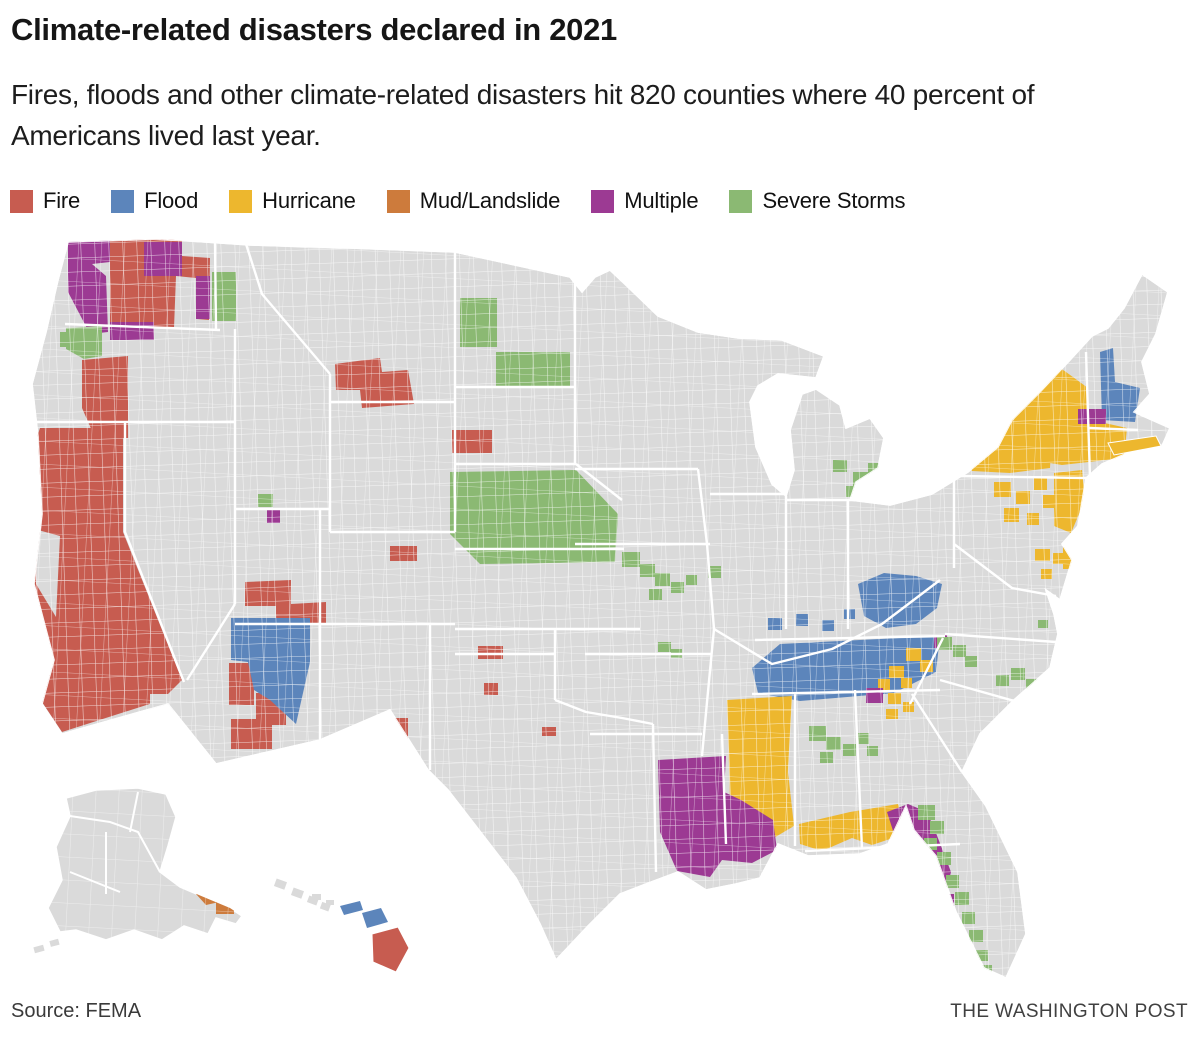 This screenshot has width=1200, height=1045. I want to click on hurricane-swatch, so click(241, 201).